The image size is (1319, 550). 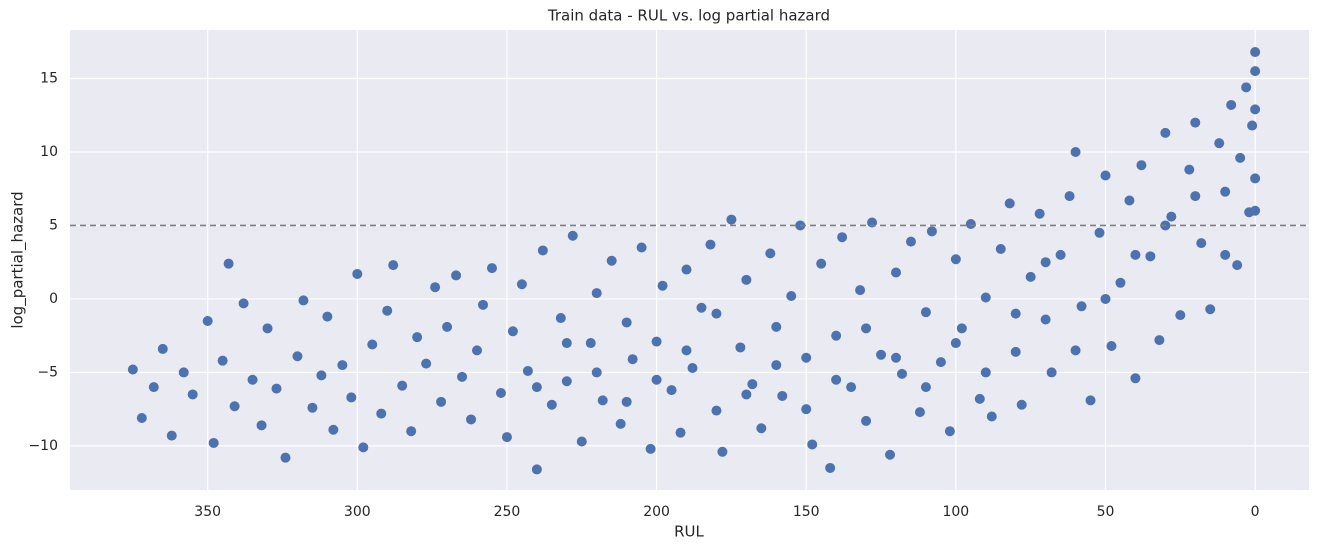 What do you see at coordinates (49, 152) in the screenshot?
I see `y-tick-label: 10` at bounding box center [49, 152].